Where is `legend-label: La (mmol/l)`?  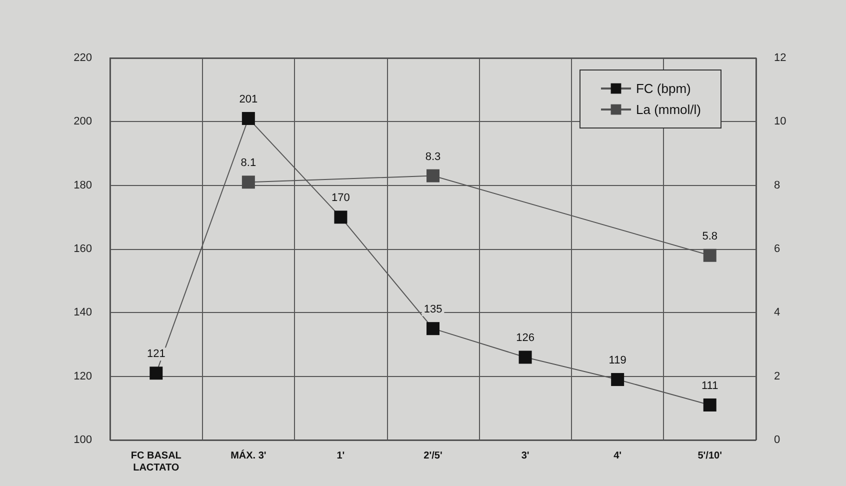 legend-label: La (mmol/l) is located at coordinates (669, 109).